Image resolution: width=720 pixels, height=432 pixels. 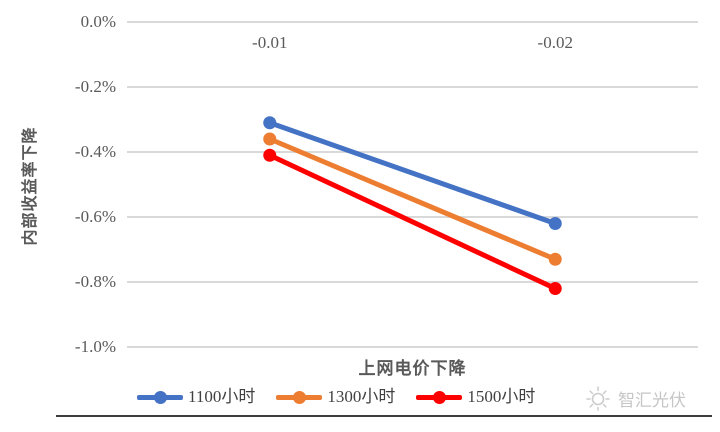 What do you see at coordinates (95, 151) in the screenshot?
I see `y-tick-label: -0.4%` at bounding box center [95, 151].